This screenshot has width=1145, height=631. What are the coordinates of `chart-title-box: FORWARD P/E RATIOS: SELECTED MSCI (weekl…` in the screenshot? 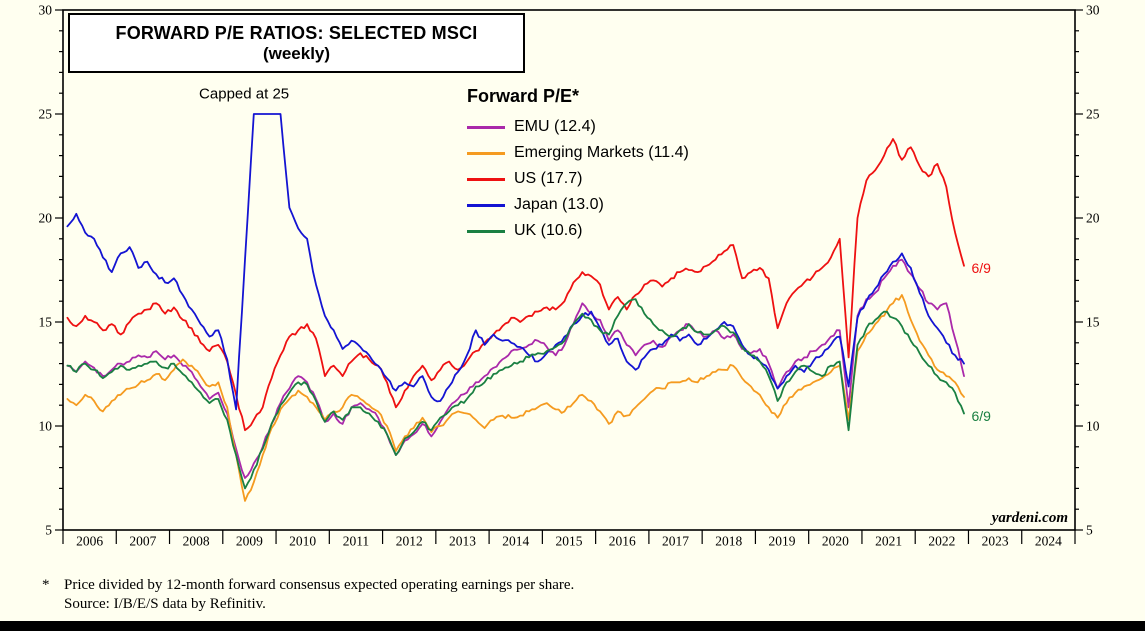 It's located at (296, 43).